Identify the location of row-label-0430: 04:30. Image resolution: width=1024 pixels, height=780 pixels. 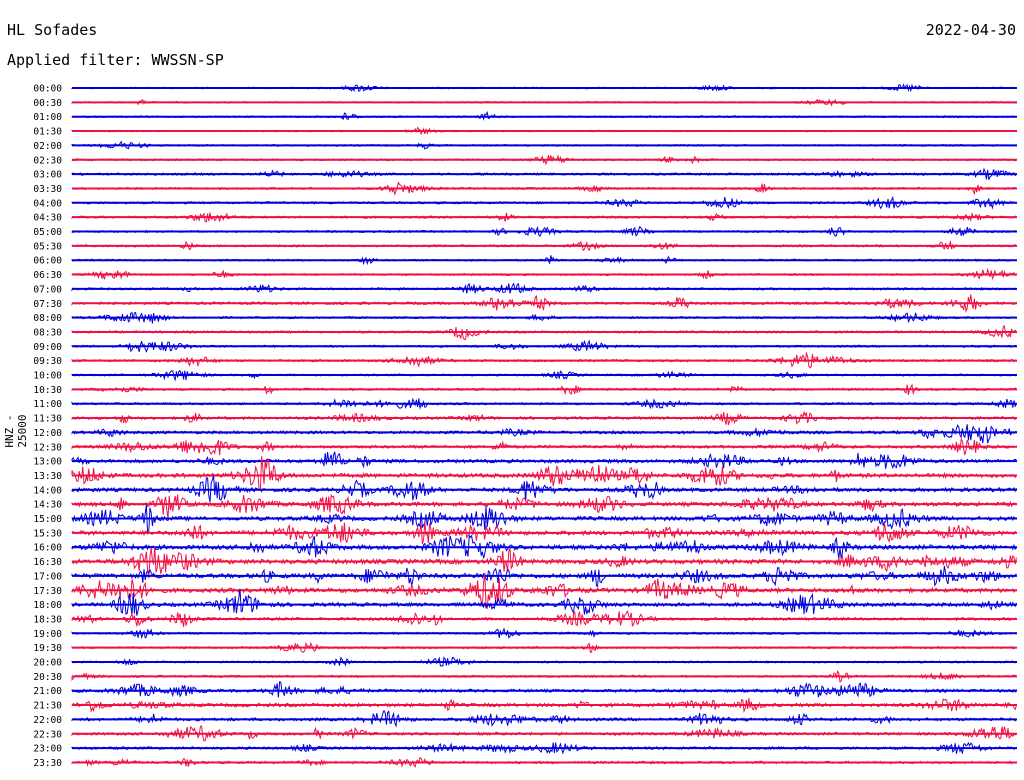
(47, 218).